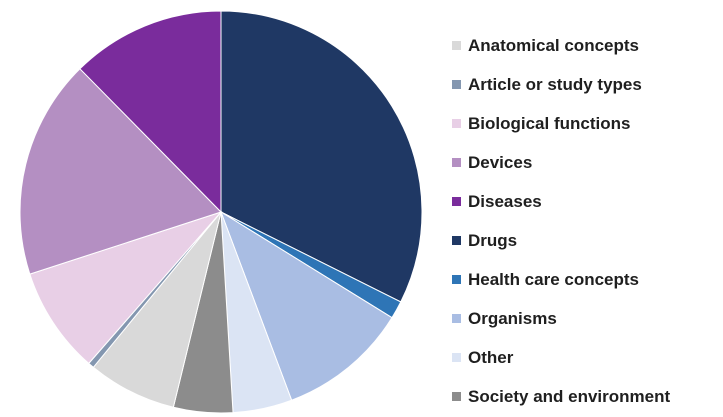 The image size is (723, 417). What do you see at coordinates (554, 279) in the screenshot?
I see `legend-label-health-care-concepts: Health care concepts` at bounding box center [554, 279].